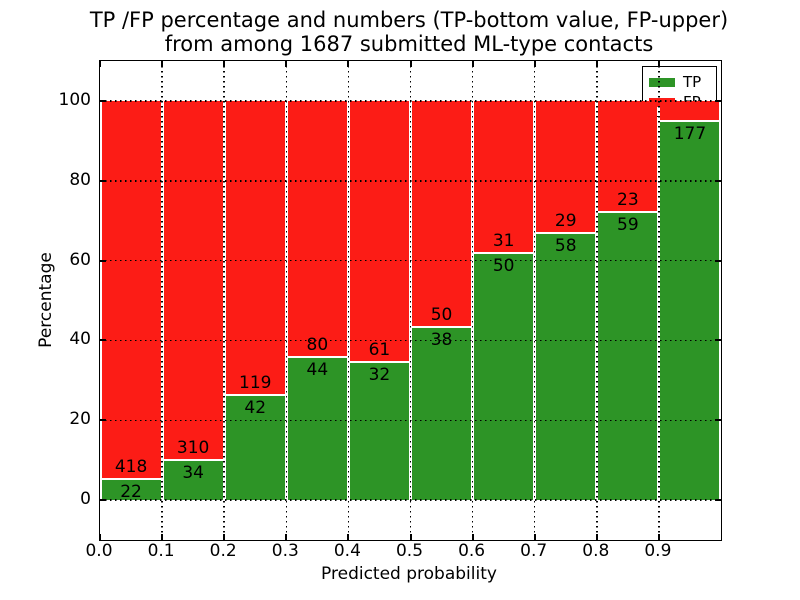 The image size is (800, 600). I want to click on bar-label-tp: 38, so click(441, 339).